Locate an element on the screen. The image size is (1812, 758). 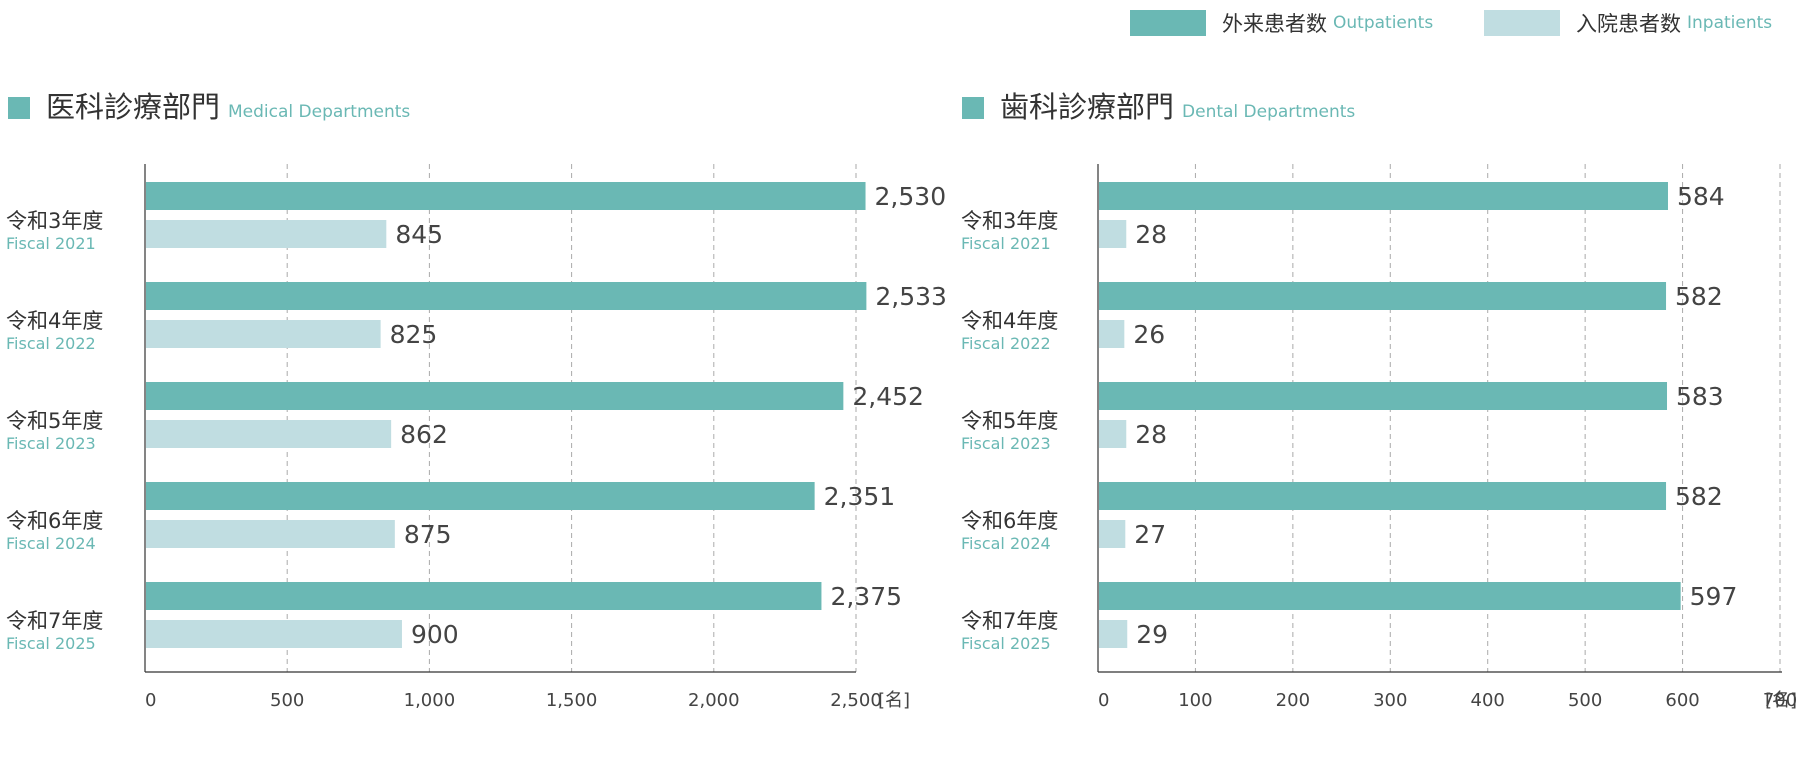
medical-value-label-outpatient: 2,452 is located at coordinates (888, 396).